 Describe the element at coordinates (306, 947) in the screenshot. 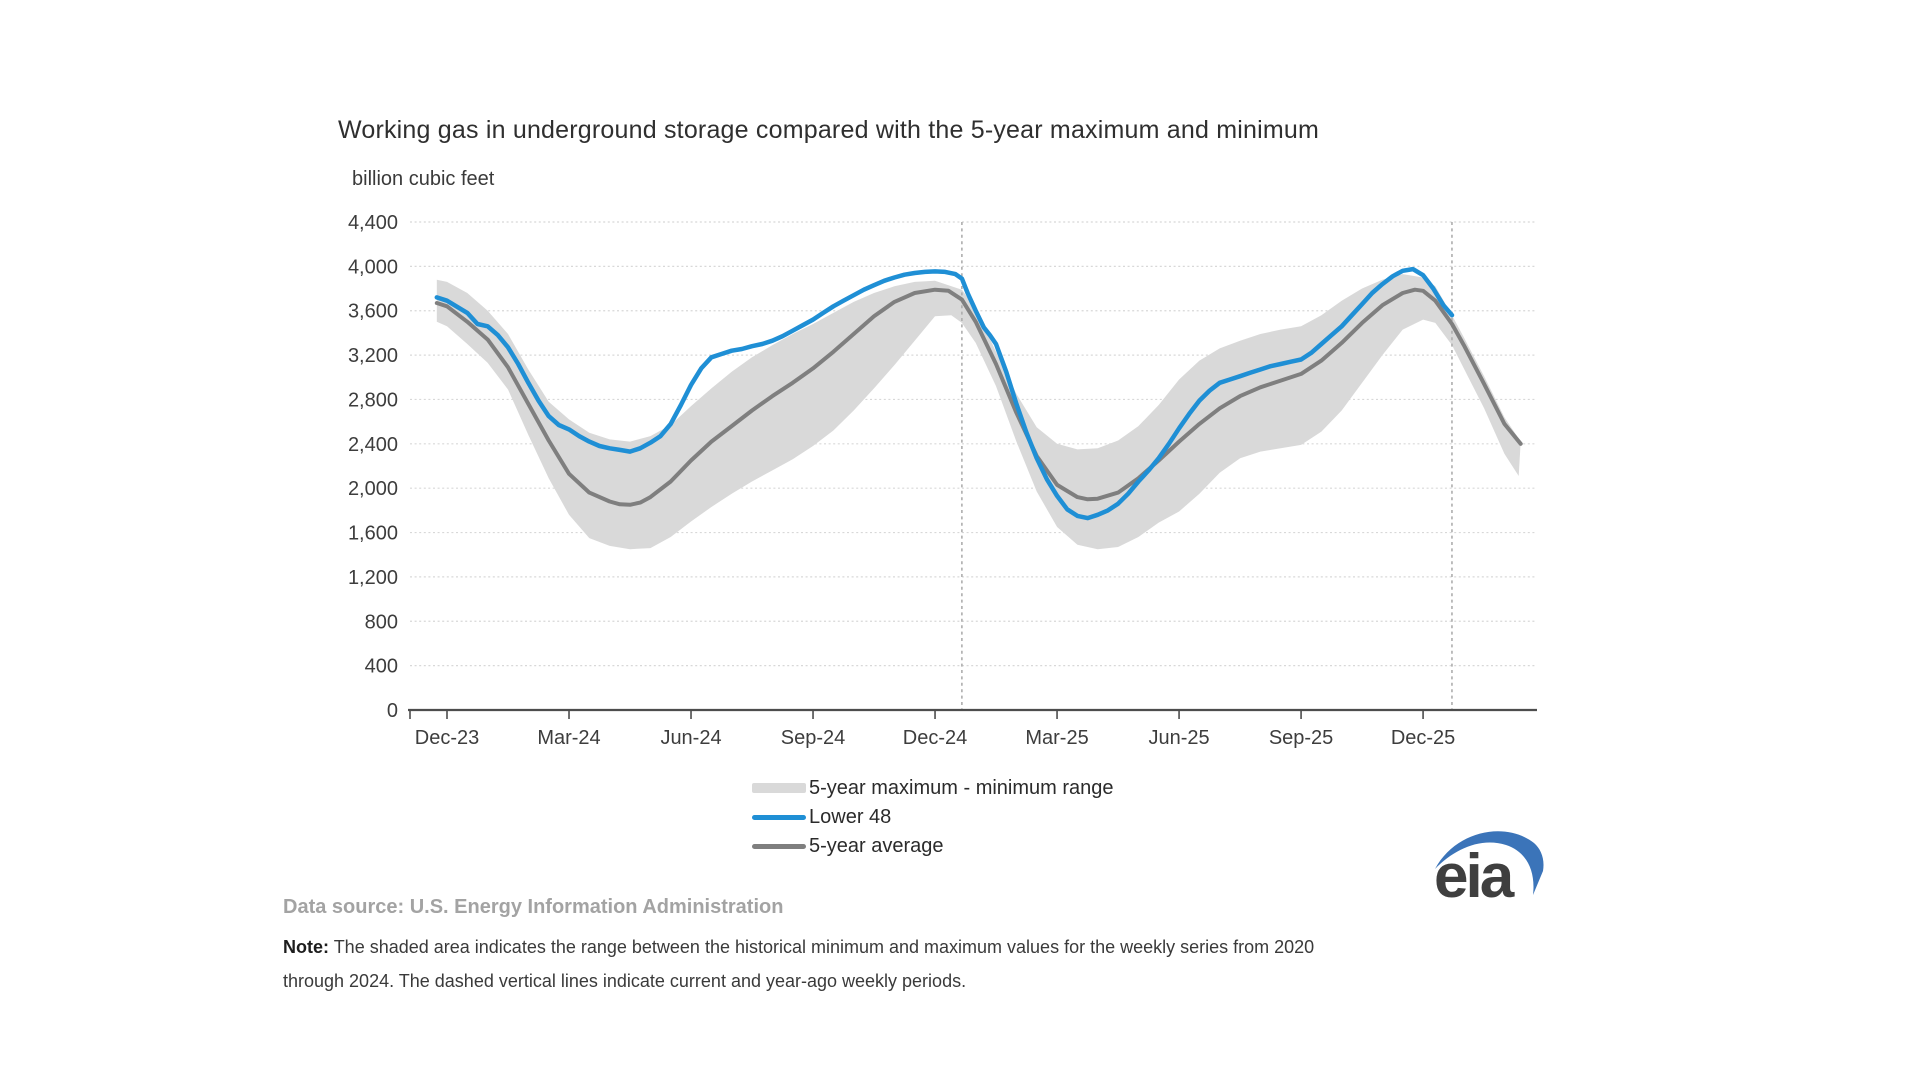

I see `note-label: Note:` at that location.